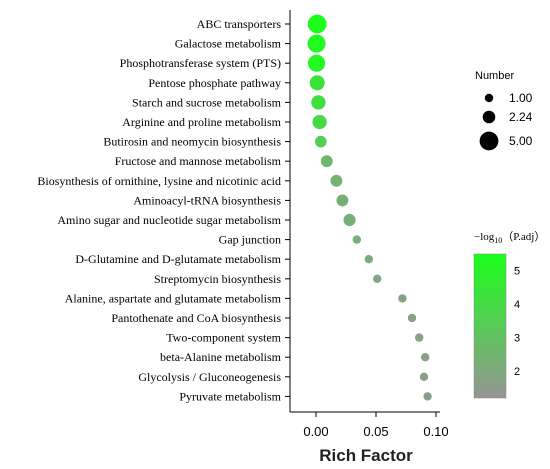 The height and width of the screenshot is (469, 550). I want to click on y-tick-label: Streptomycin biosynthesis, so click(217, 279).